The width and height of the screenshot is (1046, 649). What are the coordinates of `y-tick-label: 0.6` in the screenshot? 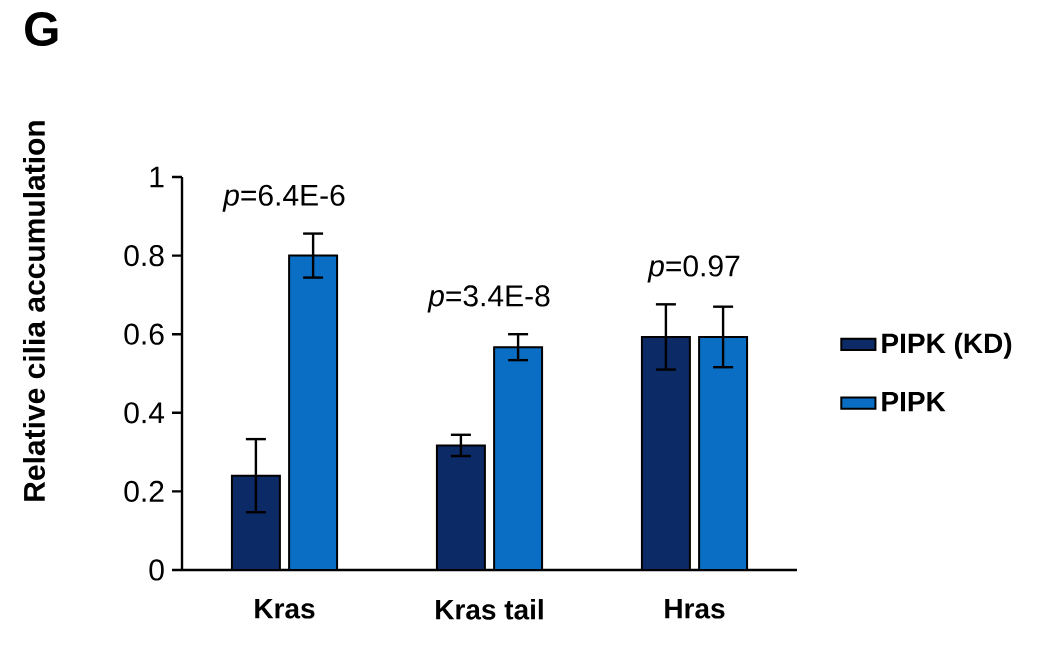 It's located at (144, 334).